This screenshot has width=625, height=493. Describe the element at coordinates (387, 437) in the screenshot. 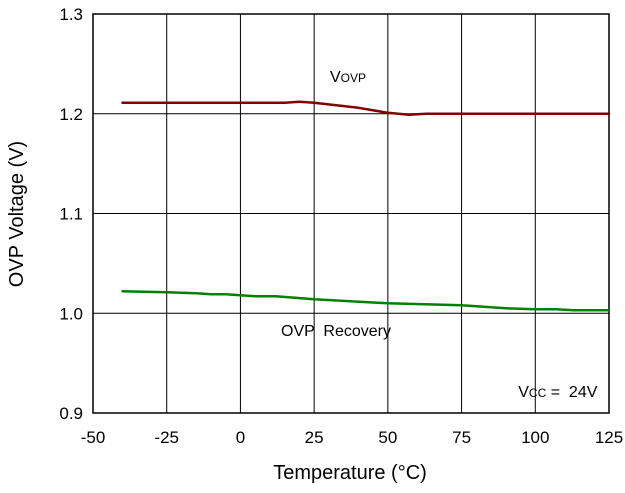

I see `x-tick-label: 50` at that location.